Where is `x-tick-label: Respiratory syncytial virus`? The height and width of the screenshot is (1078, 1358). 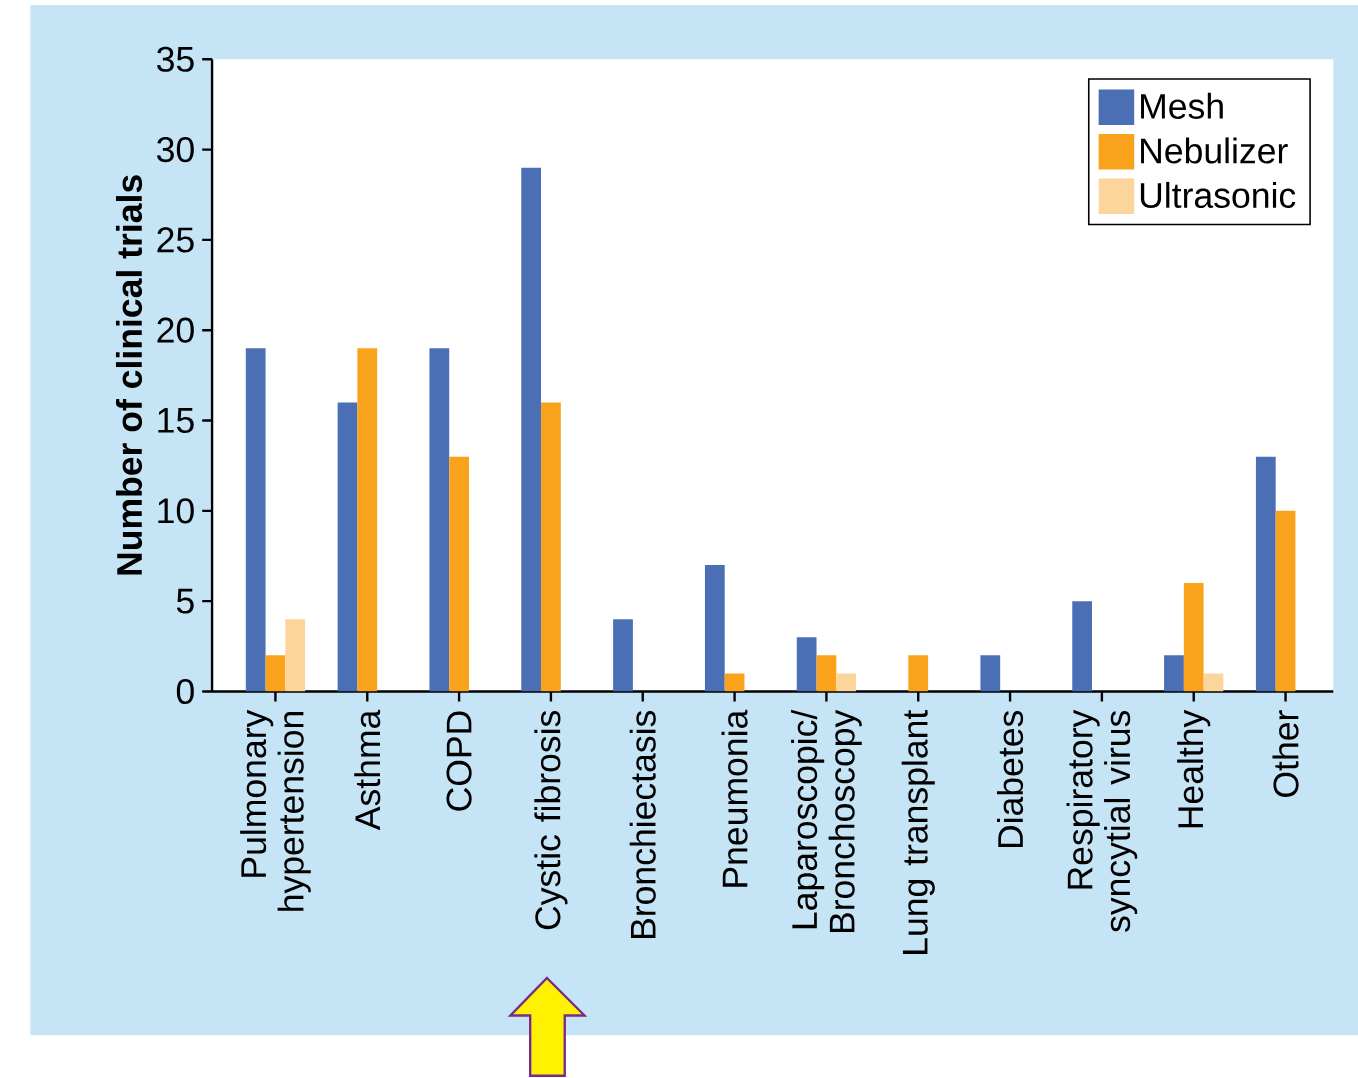 x-tick-label: Respiratory syncytial virus is located at coordinates (1102, 821).